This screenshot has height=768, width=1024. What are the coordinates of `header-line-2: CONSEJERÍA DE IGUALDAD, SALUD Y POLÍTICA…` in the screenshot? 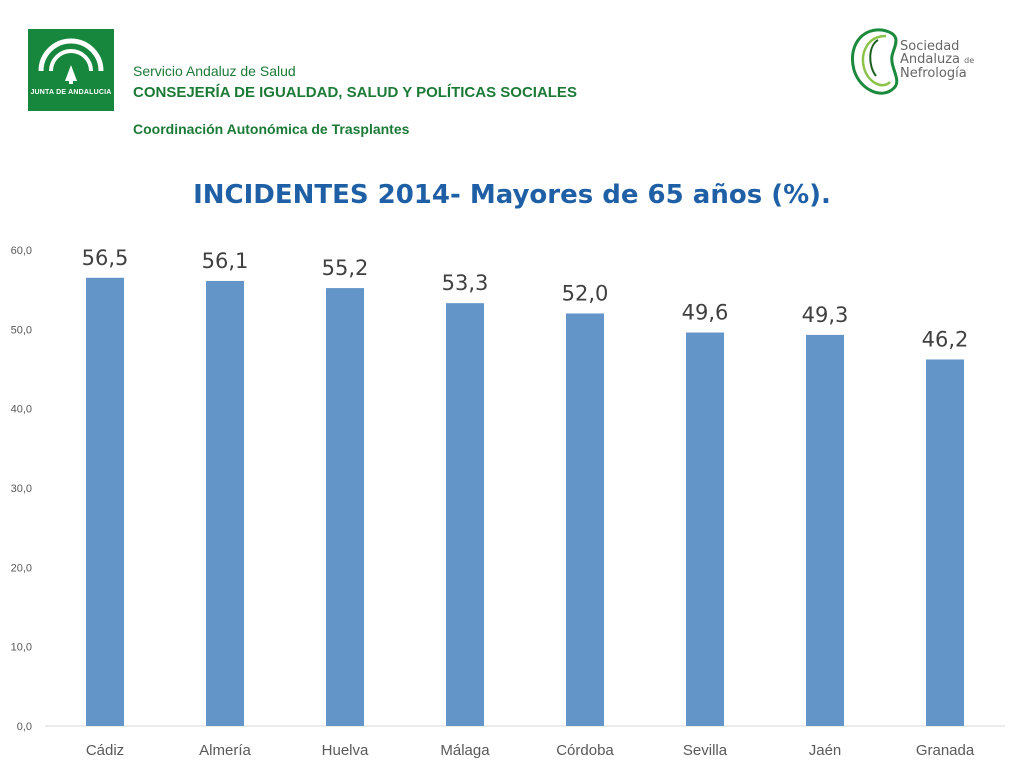 It's located at (355, 92).